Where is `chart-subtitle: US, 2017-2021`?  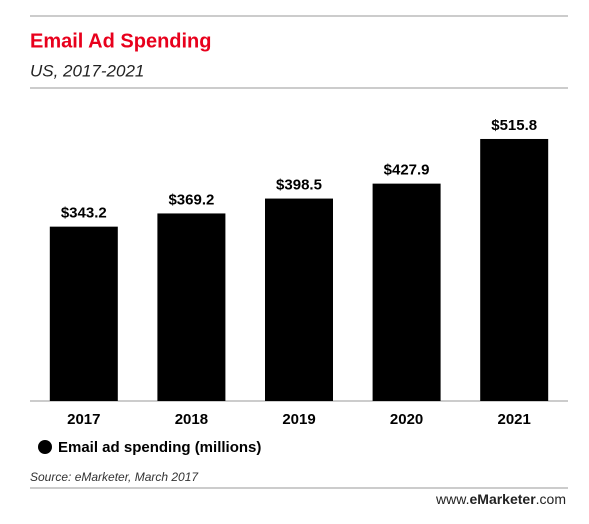 chart-subtitle: US, 2017-2021 is located at coordinates (87, 70).